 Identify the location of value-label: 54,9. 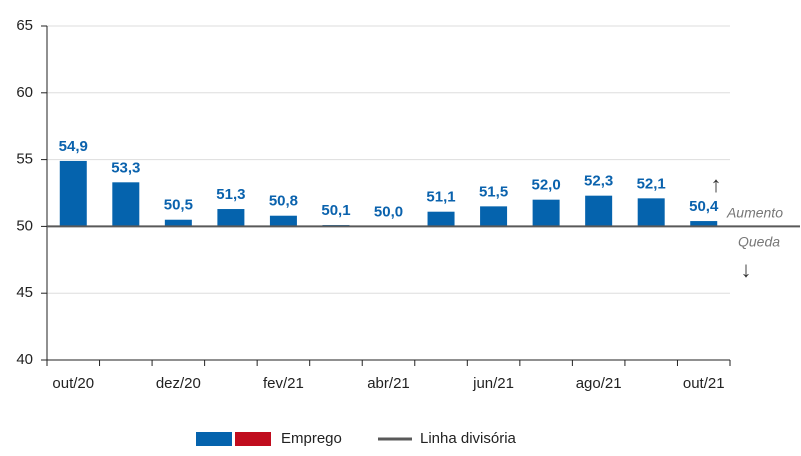
(73, 146).